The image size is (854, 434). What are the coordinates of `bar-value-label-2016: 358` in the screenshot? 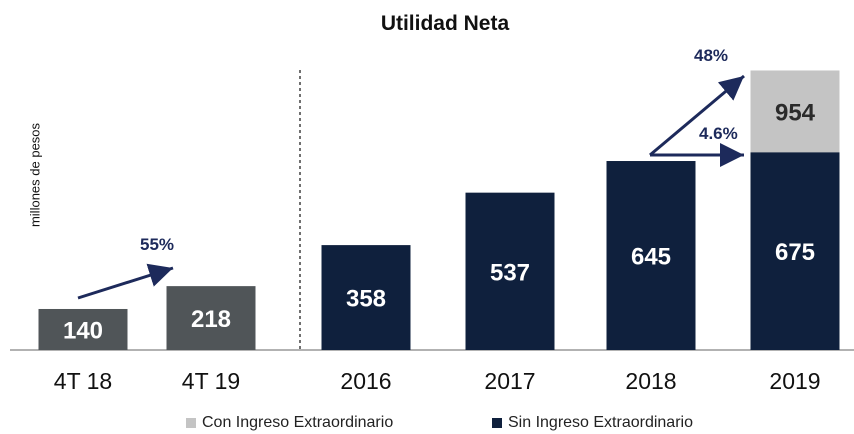 It's located at (366, 299).